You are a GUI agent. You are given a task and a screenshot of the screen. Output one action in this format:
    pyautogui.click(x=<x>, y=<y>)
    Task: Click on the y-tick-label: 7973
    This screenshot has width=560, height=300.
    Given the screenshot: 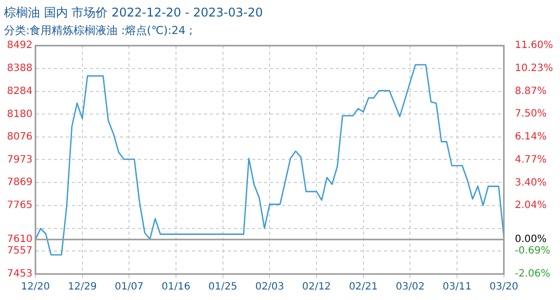 What is the action you would take?
    pyautogui.click(x=19, y=160)
    